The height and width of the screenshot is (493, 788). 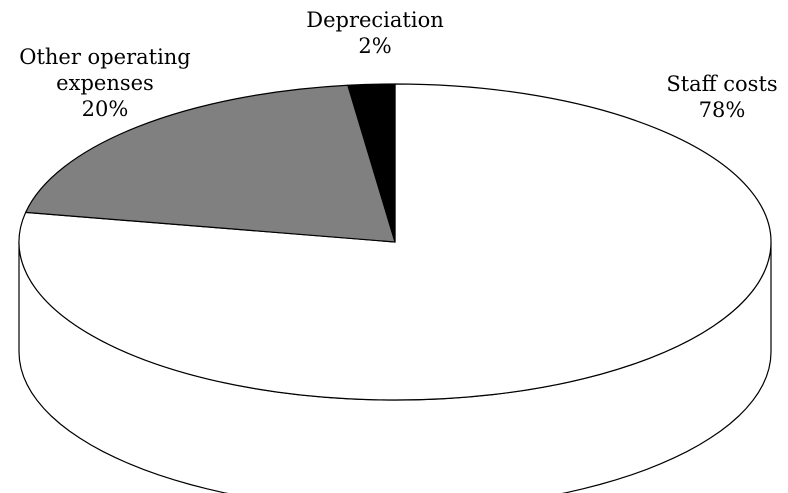 I want to click on slice-label-other-name-line2: expenses, so click(x=105, y=83).